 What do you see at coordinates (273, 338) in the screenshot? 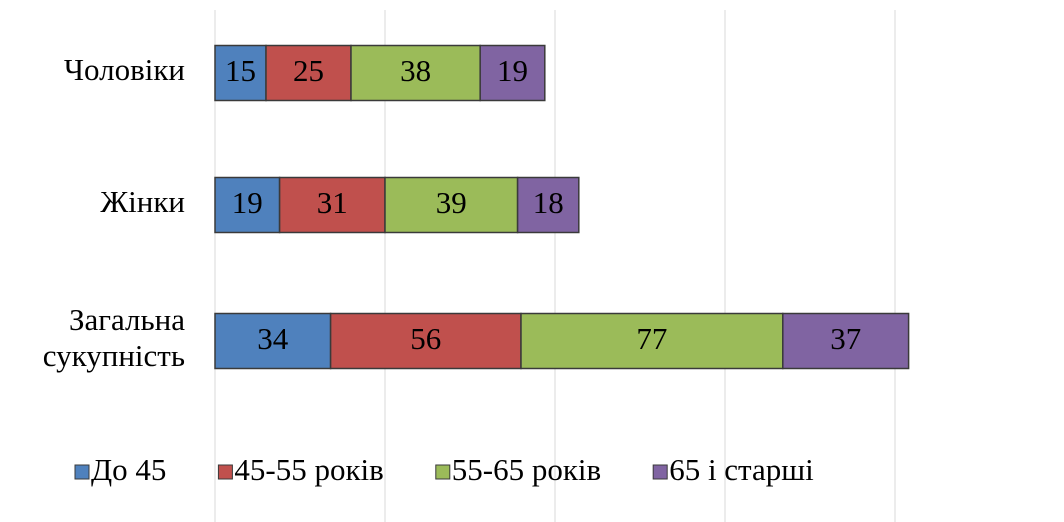
I see `data-label: 34` at bounding box center [273, 338].